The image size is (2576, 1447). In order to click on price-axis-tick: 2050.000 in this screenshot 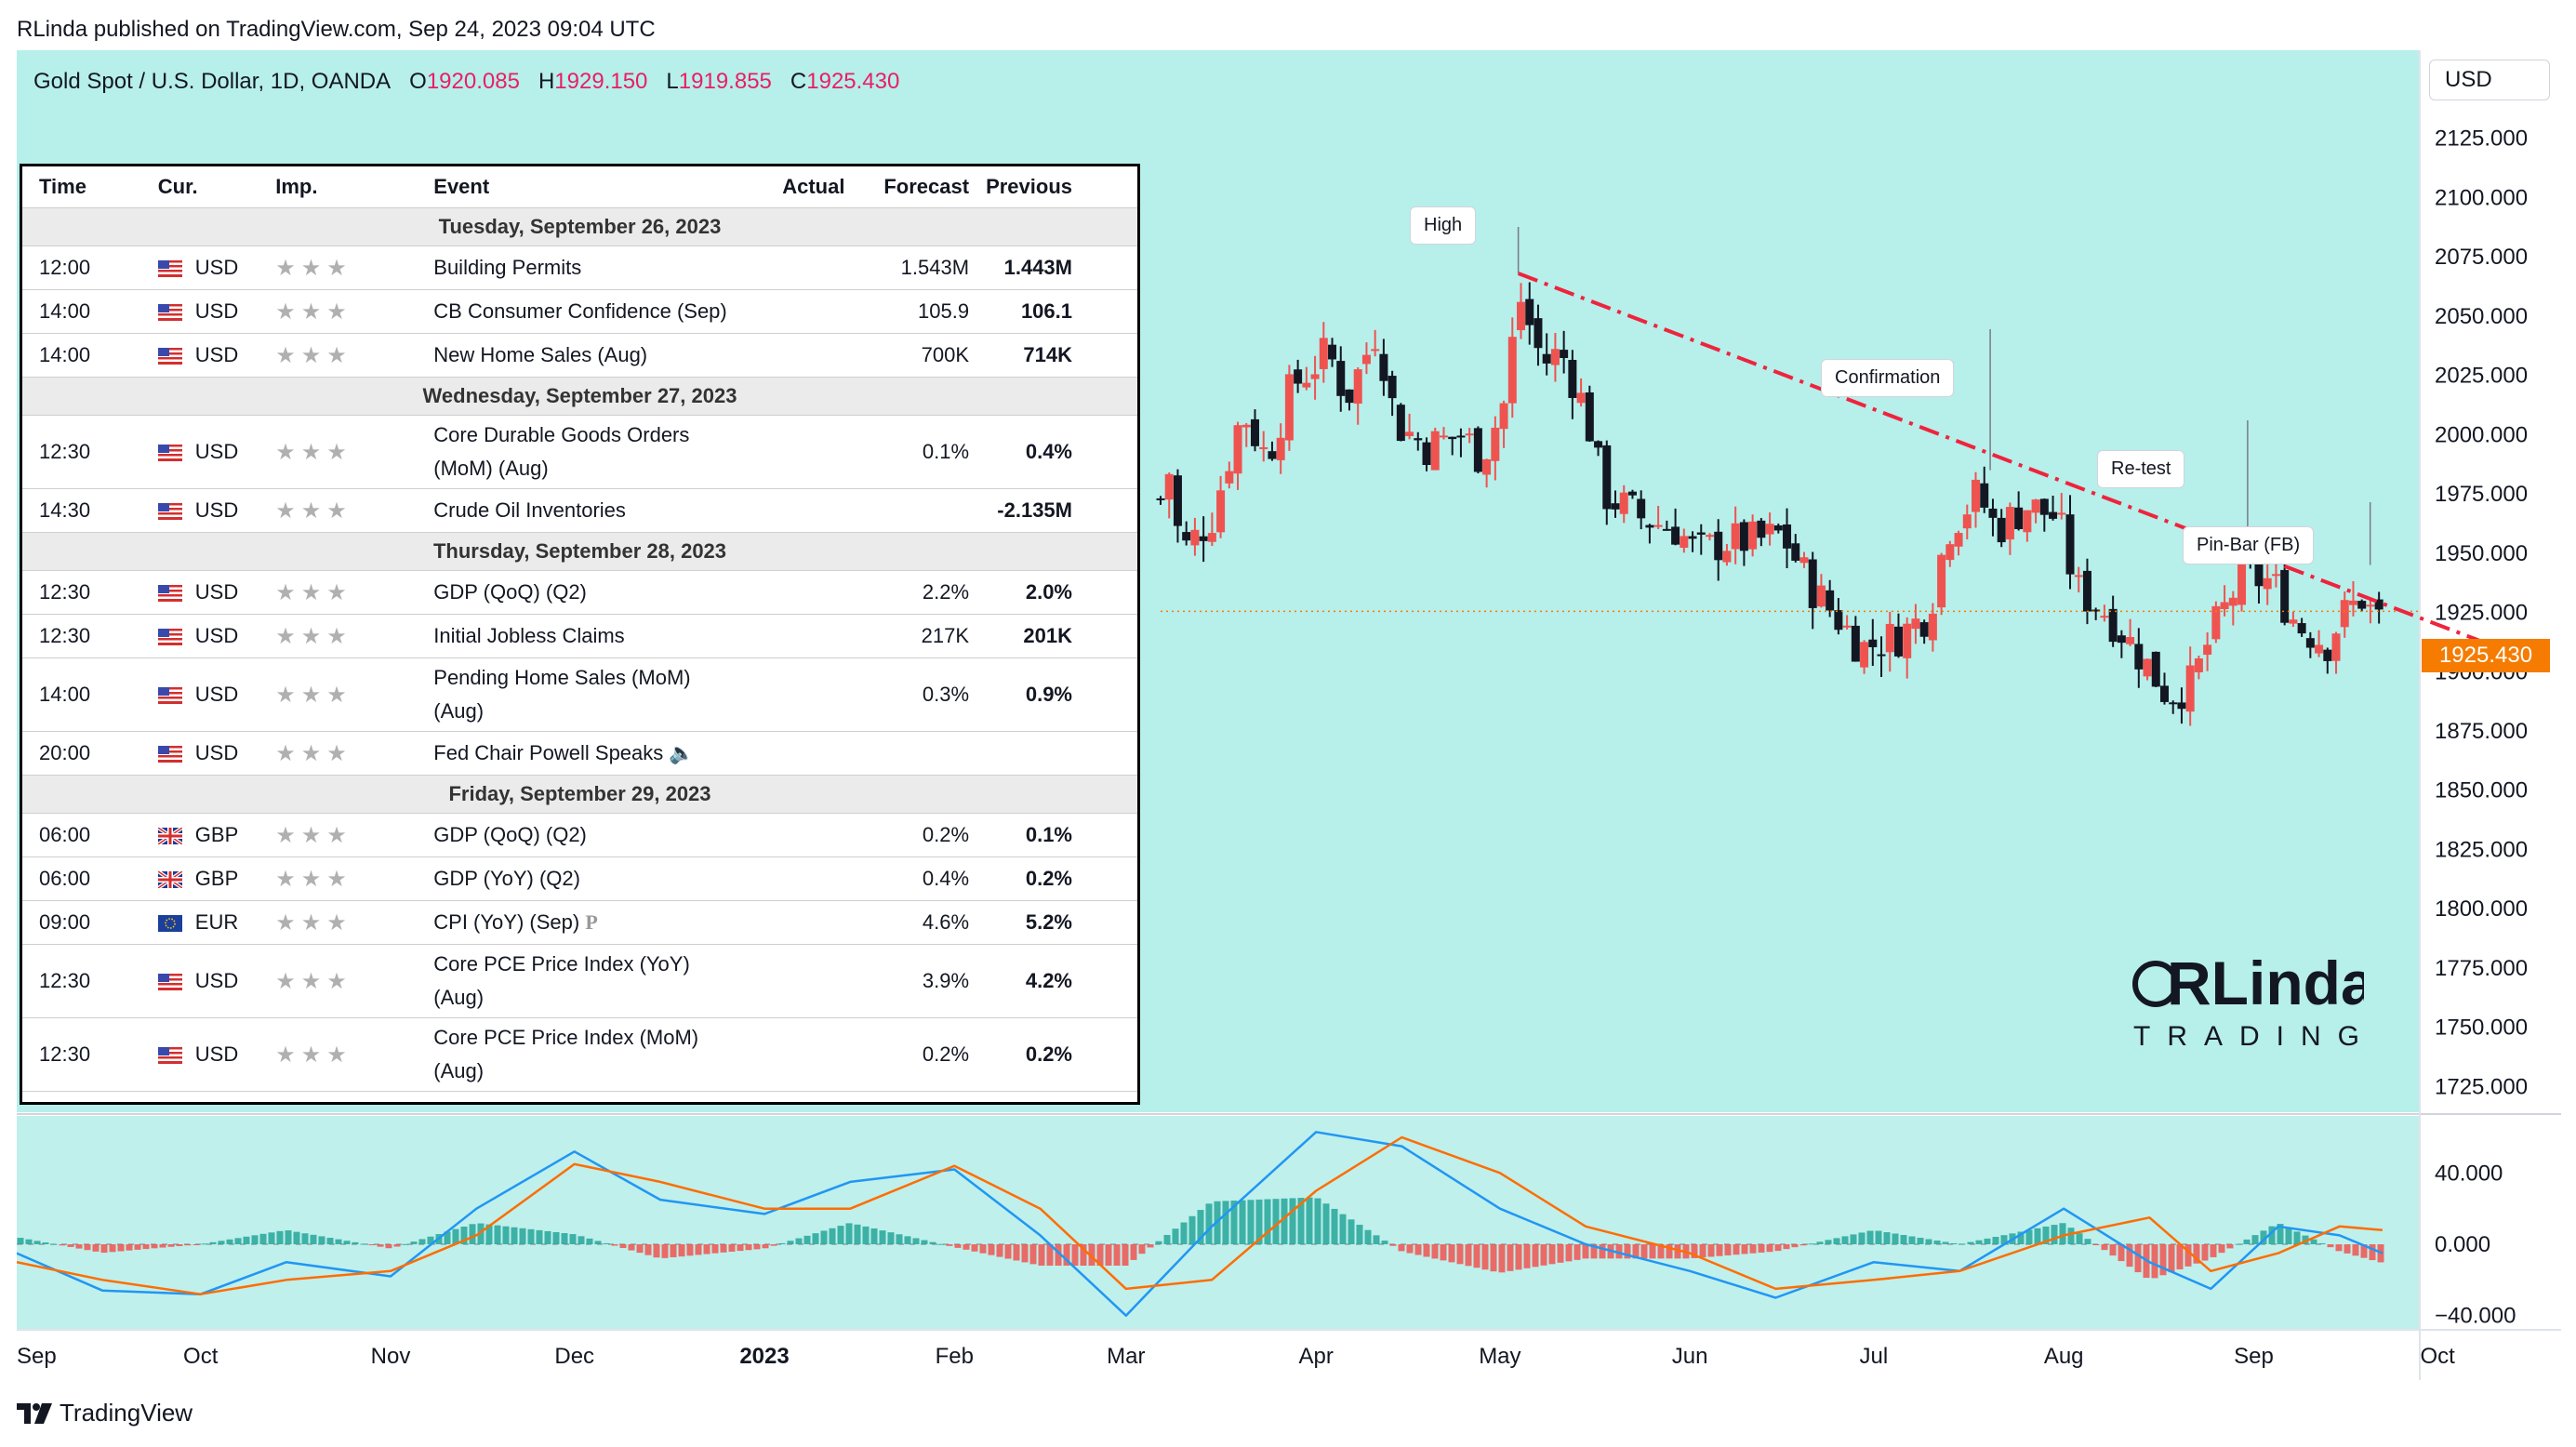, I will do `click(2481, 316)`.